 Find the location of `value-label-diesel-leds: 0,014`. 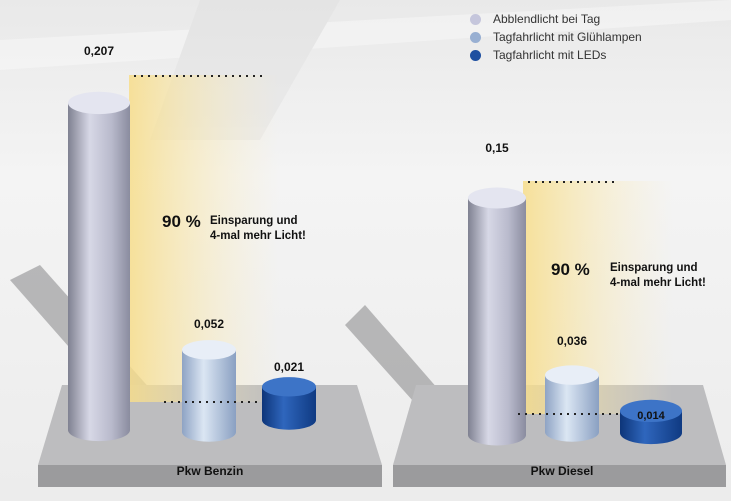

value-label-diesel-leds: 0,014 is located at coordinates (651, 416).